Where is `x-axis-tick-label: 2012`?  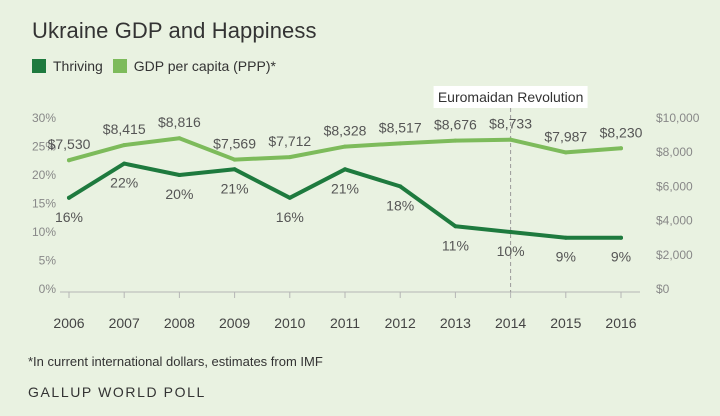 x-axis-tick-label: 2012 is located at coordinates (400, 323).